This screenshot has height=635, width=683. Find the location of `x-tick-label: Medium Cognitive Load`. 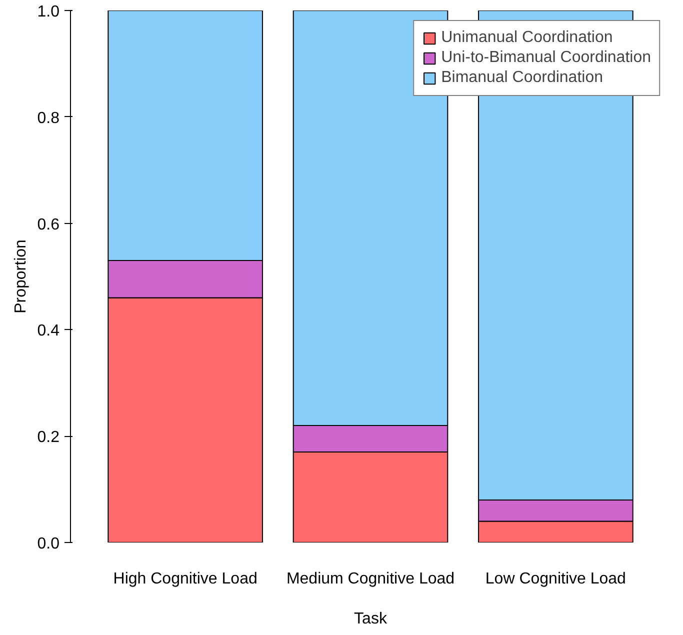

x-tick-label: Medium Cognitive Load is located at coordinates (370, 579).